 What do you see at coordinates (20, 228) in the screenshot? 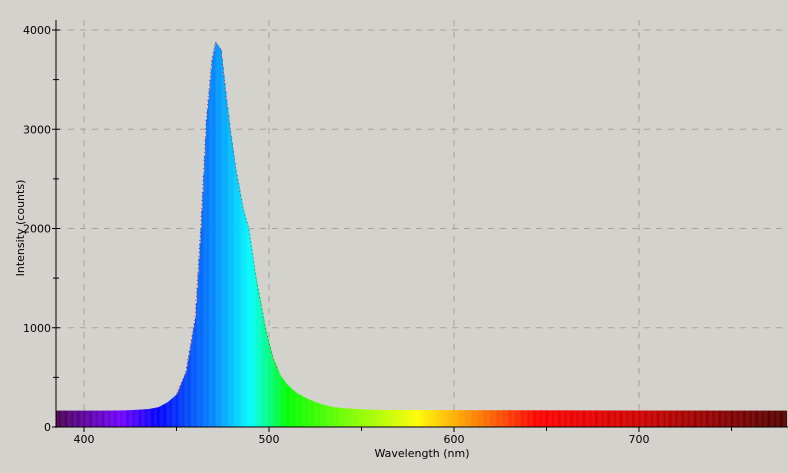
I see `y-axis-label: Intensity (counts)` at bounding box center [20, 228].